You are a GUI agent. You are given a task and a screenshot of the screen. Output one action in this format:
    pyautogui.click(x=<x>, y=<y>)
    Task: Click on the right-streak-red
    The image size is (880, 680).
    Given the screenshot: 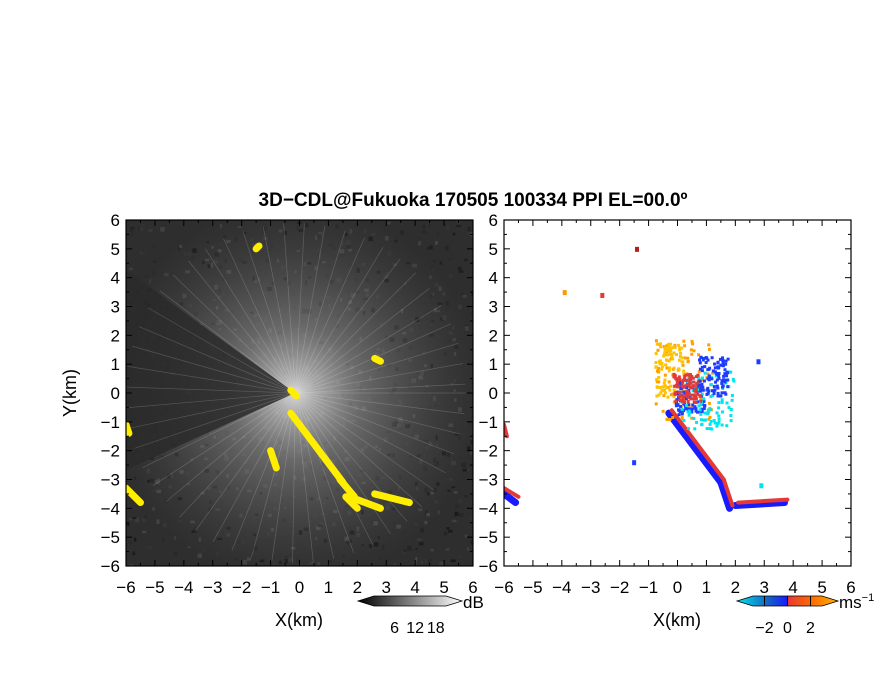 What is the action you would take?
    pyautogui.click(x=763, y=501)
    